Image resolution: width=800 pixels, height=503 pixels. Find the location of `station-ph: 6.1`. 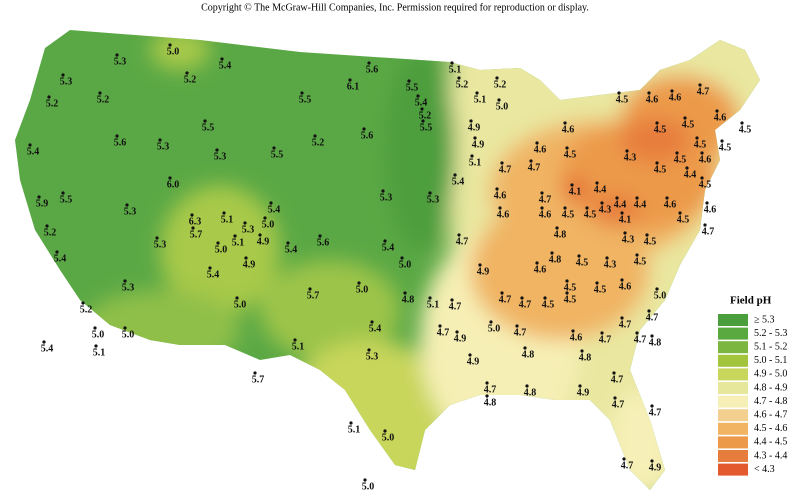

station-ph: 6.1 is located at coordinates (353, 86).